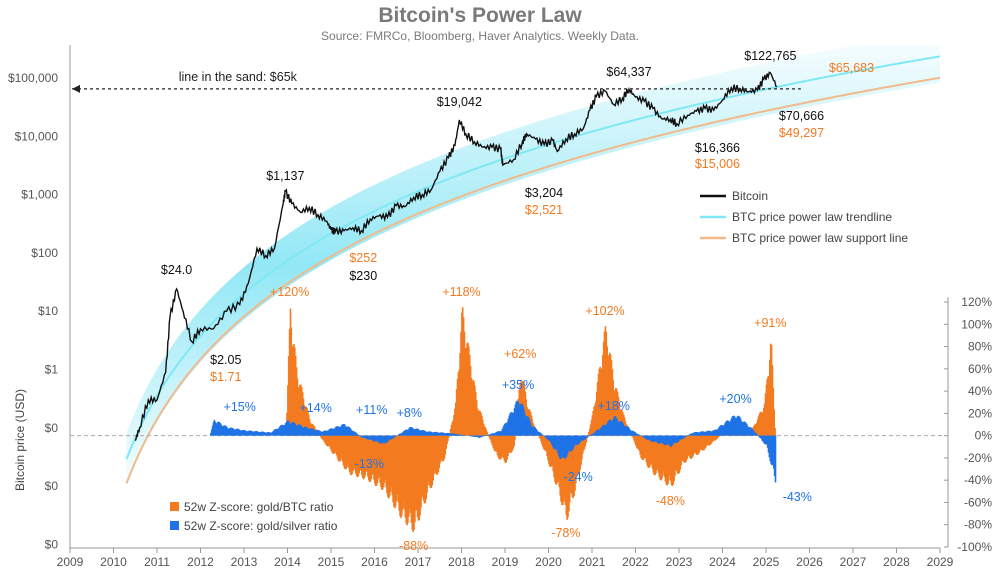  Describe the element at coordinates (44, 253) in the screenshot. I see `y-left-tick-label: $100` at that location.